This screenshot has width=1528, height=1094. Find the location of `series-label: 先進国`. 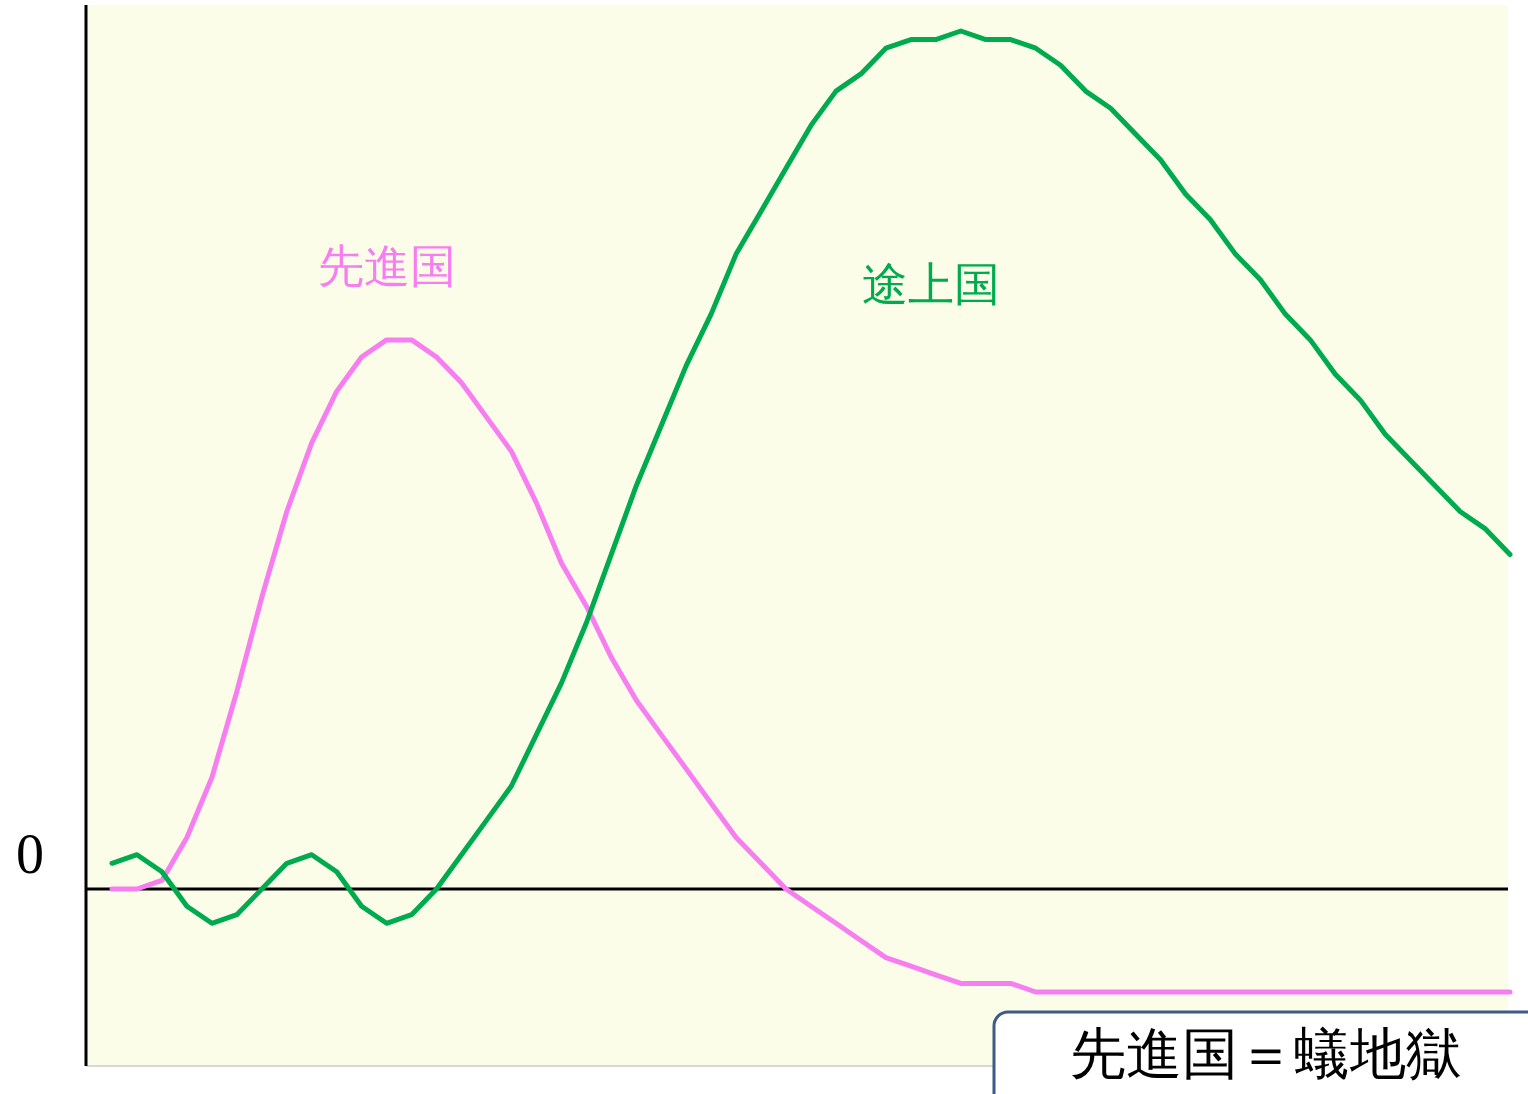

series-label: 先進国 is located at coordinates (386, 266).